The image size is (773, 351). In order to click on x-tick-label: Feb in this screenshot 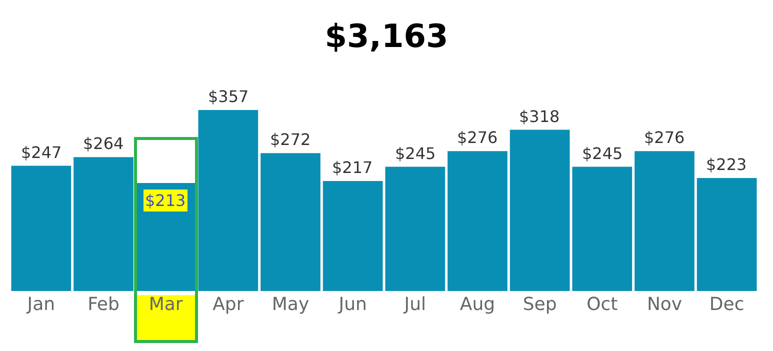, I will do `click(104, 304)`.